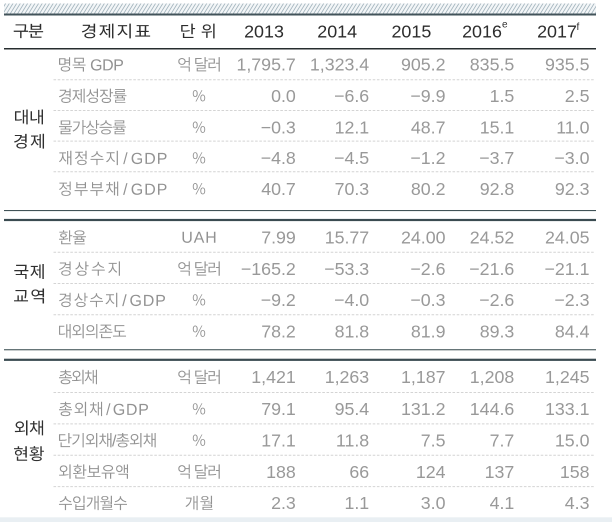  I want to click on svg-text: 15.0, so click(572, 440).